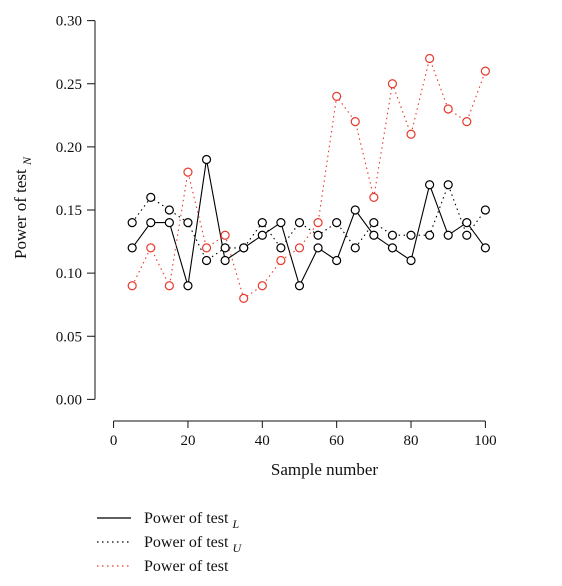 The width and height of the screenshot is (562, 586). What do you see at coordinates (411, 441) in the screenshot?
I see `x-tick-label: 80` at bounding box center [411, 441].